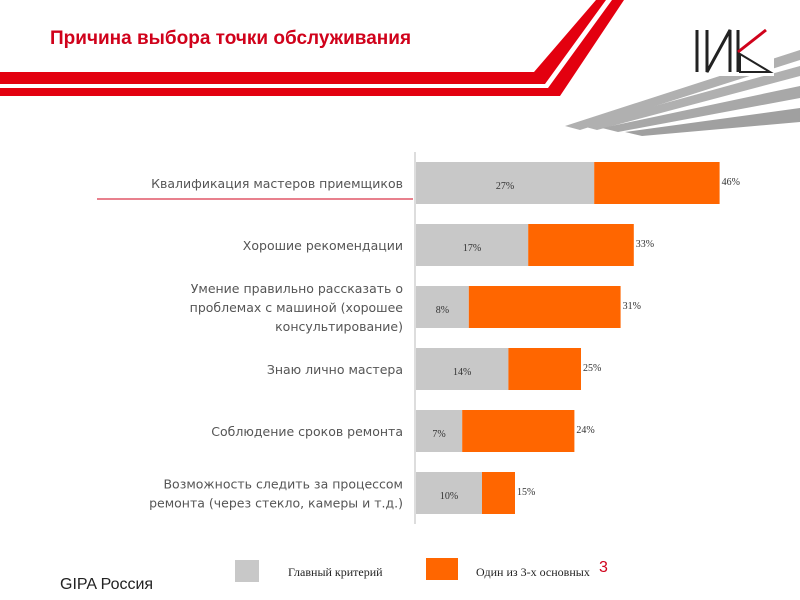 The width and height of the screenshot is (800, 600). What do you see at coordinates (585, 430) in the screenshot?
I see `value-label-one-of-three: 24%` at bounding box center [585, 430].